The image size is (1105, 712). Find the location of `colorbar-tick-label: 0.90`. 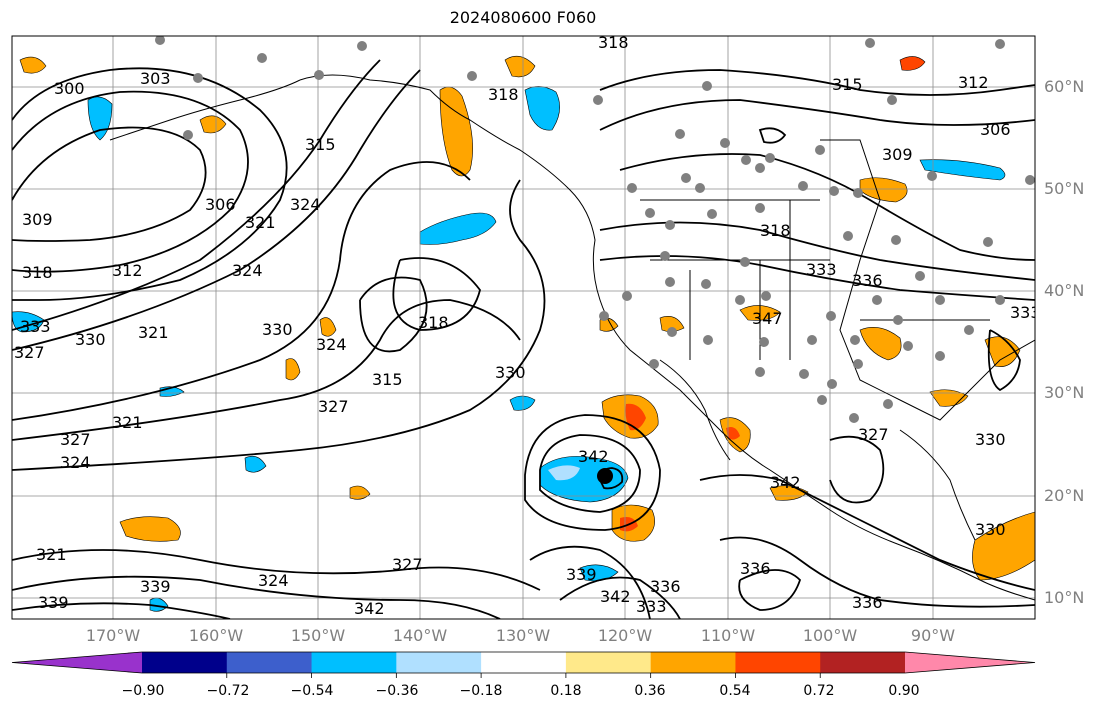

colorbar-tick-label: 0.90 is located at coordinates (904, 691).